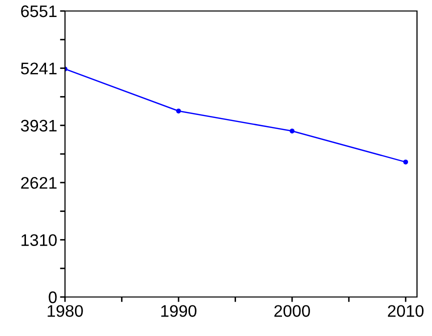 This screenshot has height=336, width=432. What do you see at coordinates (38, 126) in the screenshot?
I see `y-tick-label: 3931` at bounding box center [38, 126].